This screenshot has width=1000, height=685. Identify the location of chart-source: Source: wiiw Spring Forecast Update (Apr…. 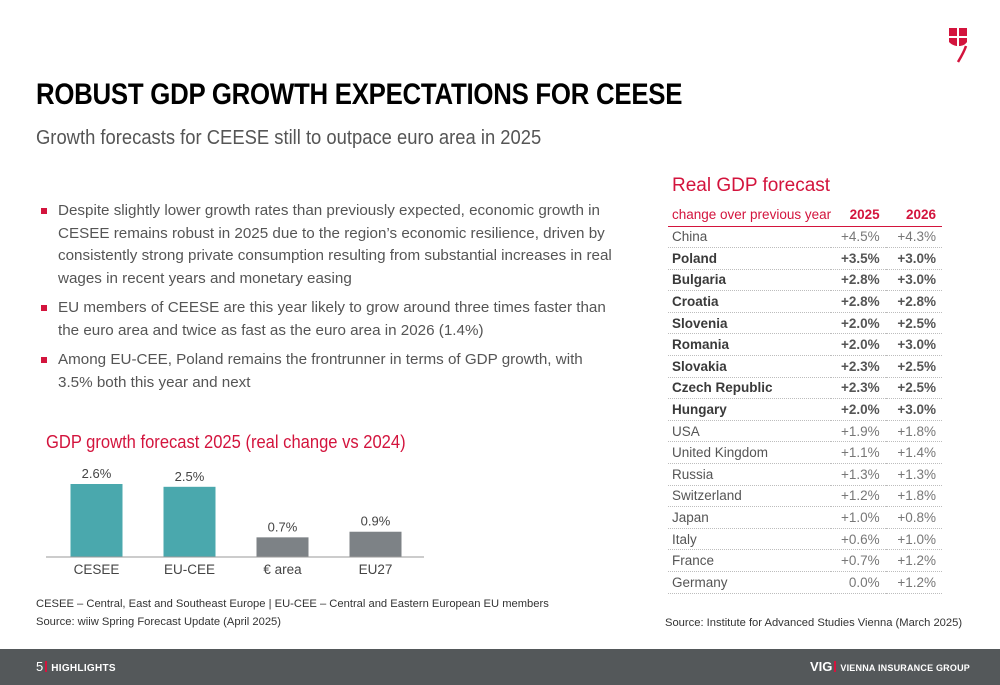
(158, 622).